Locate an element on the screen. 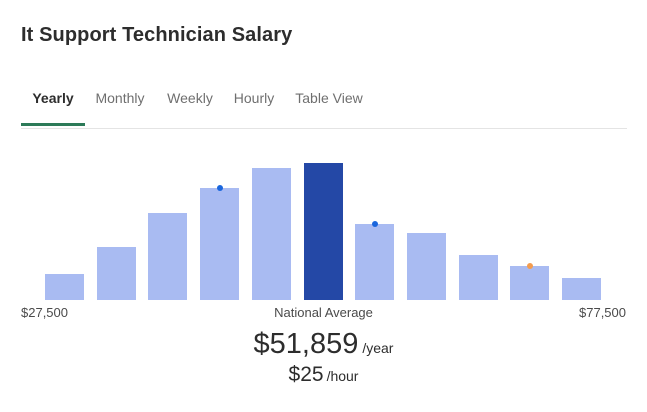  tab-table-view: Table View is located at coordinates (329, 98).